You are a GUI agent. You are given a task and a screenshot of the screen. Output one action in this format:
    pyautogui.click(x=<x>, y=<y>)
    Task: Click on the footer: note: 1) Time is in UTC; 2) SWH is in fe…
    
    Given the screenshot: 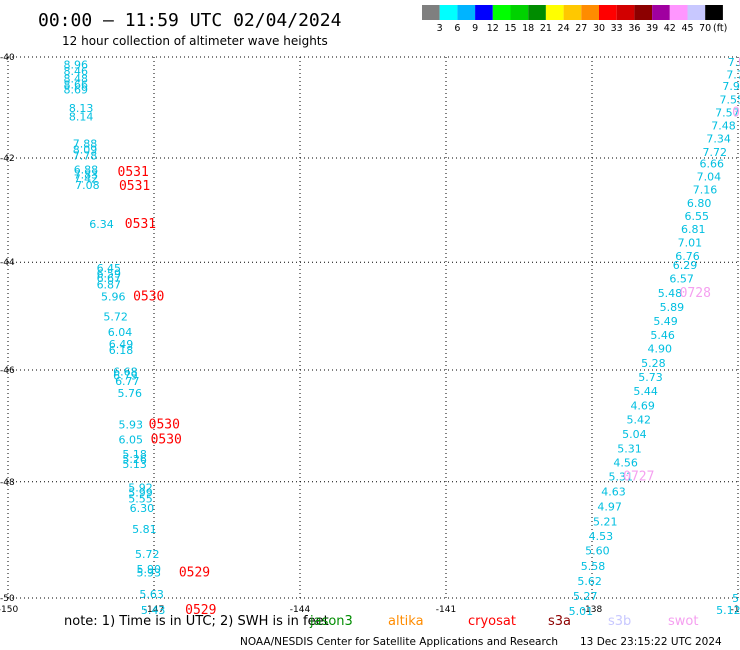 What is the action you would take?
    pyautogui.click(x=393, y=631)
    